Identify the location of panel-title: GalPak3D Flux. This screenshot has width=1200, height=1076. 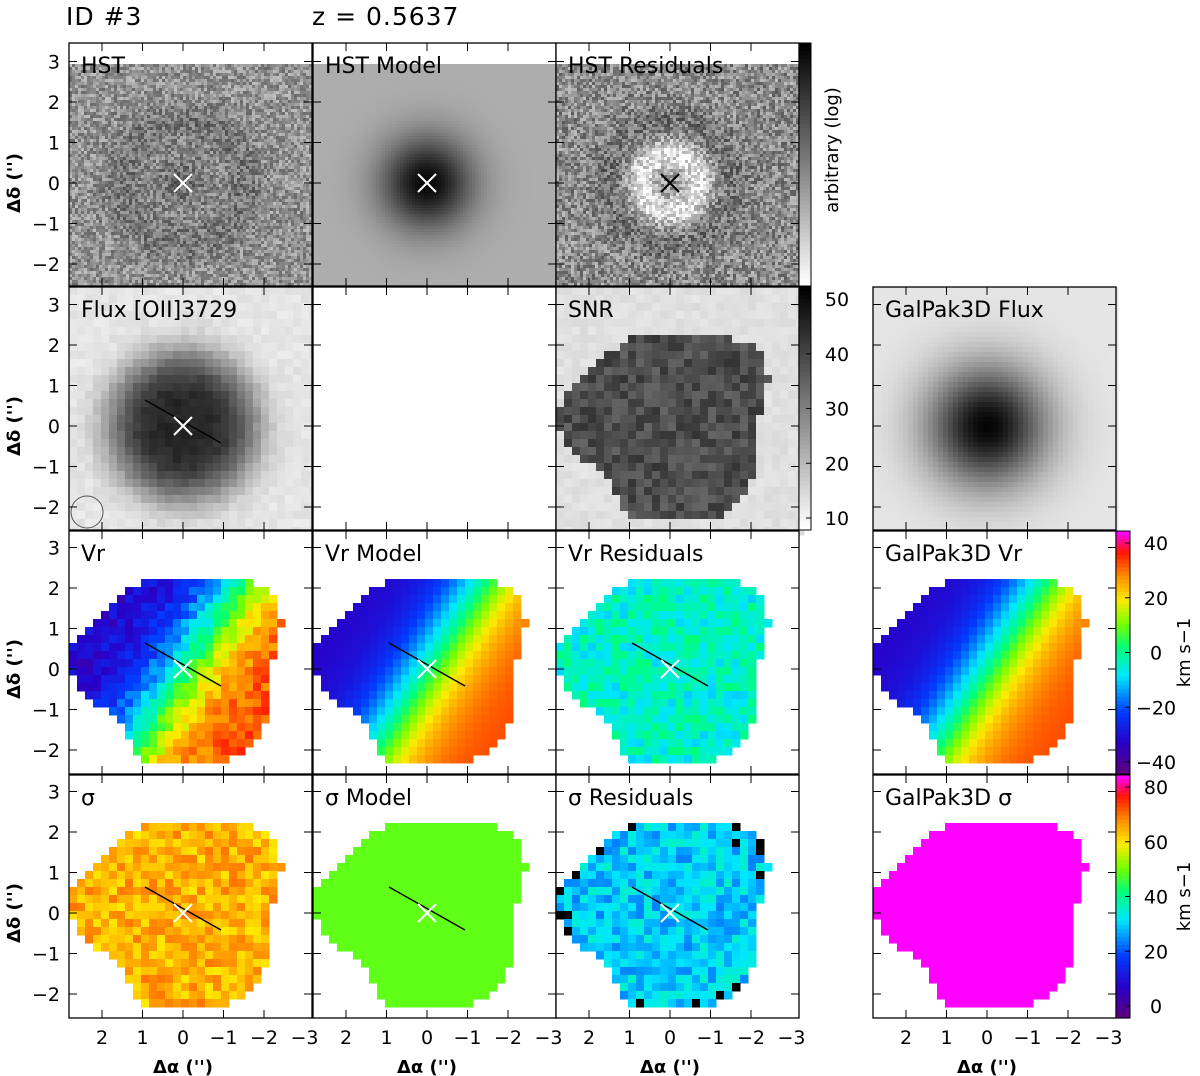
(964, 310).